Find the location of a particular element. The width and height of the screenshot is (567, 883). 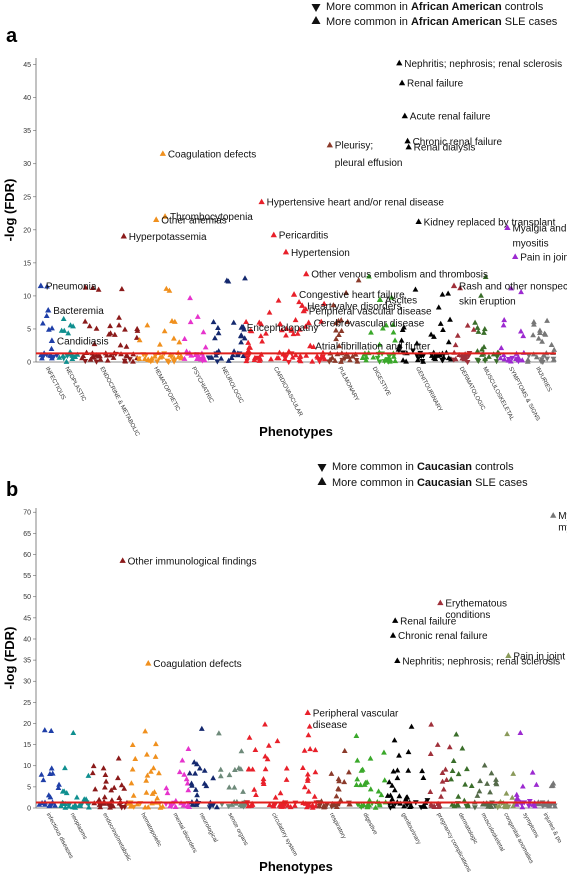

category-label: circulatory system is located at coordinates (284, 834).